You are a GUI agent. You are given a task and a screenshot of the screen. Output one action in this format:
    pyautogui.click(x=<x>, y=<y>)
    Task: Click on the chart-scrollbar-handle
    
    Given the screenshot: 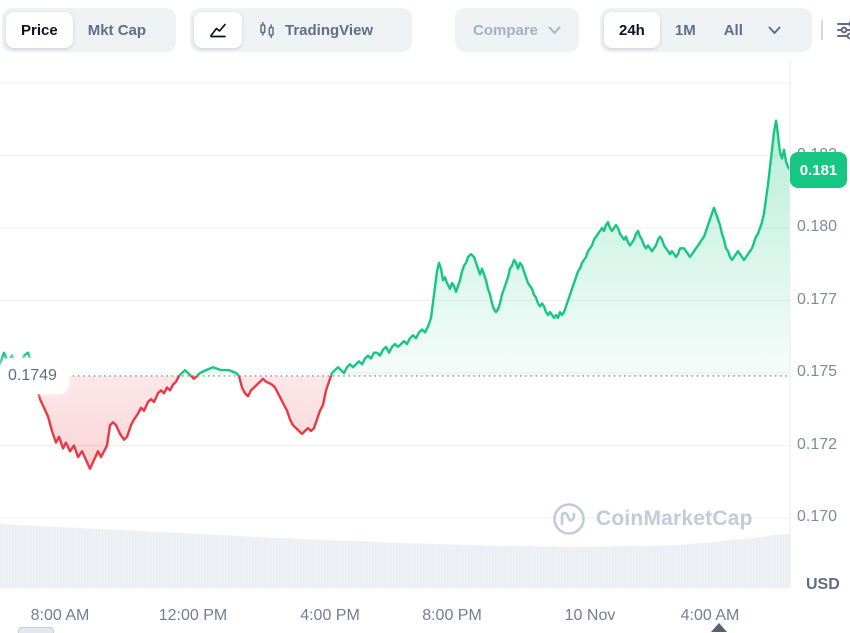 What is the action you would take?
    pyautogui.click(x=36, y=630)
    